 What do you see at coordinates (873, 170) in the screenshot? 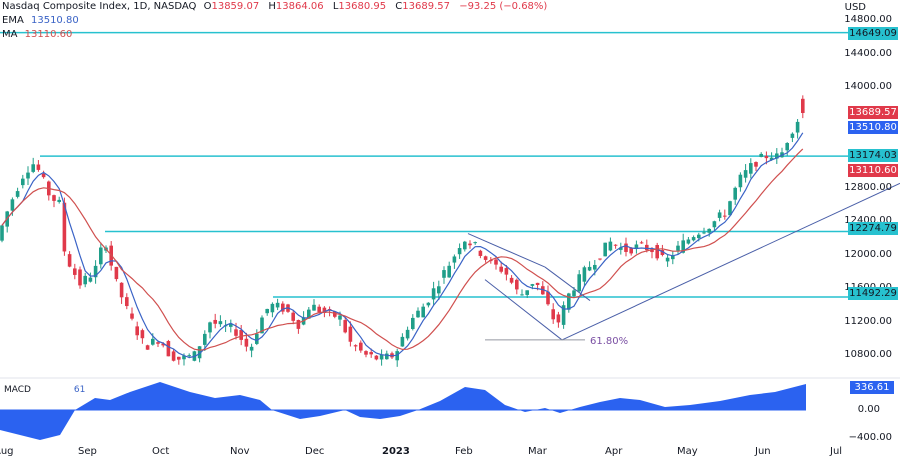
I see `price-tag: 13110.60` at bounding box center [873, 170].